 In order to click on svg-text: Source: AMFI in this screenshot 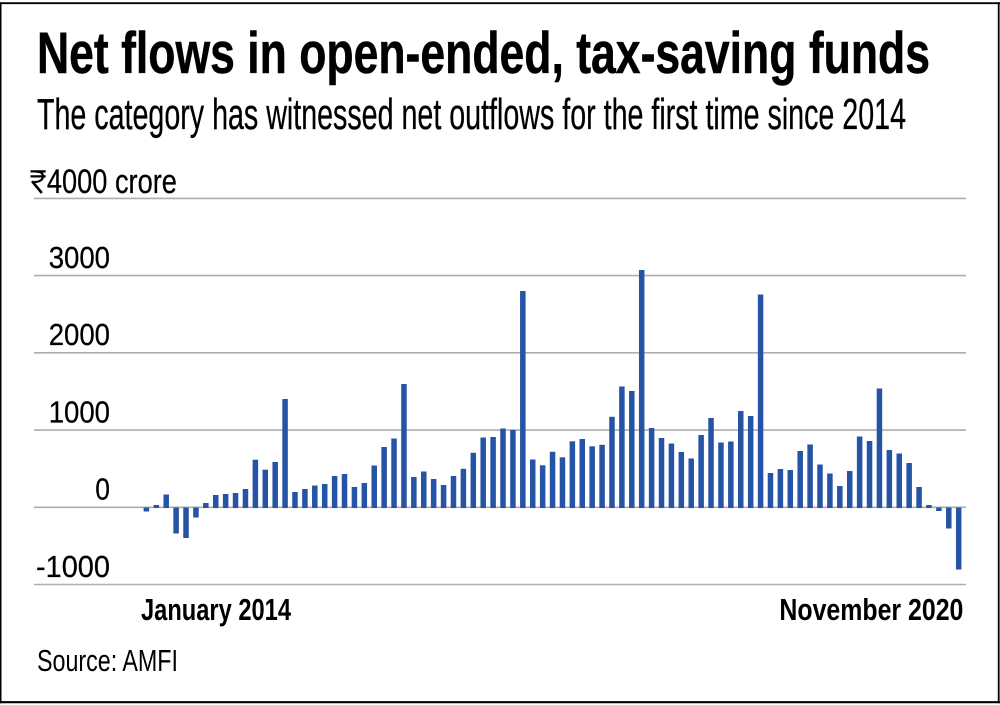, I will do `click(107, 660)`.